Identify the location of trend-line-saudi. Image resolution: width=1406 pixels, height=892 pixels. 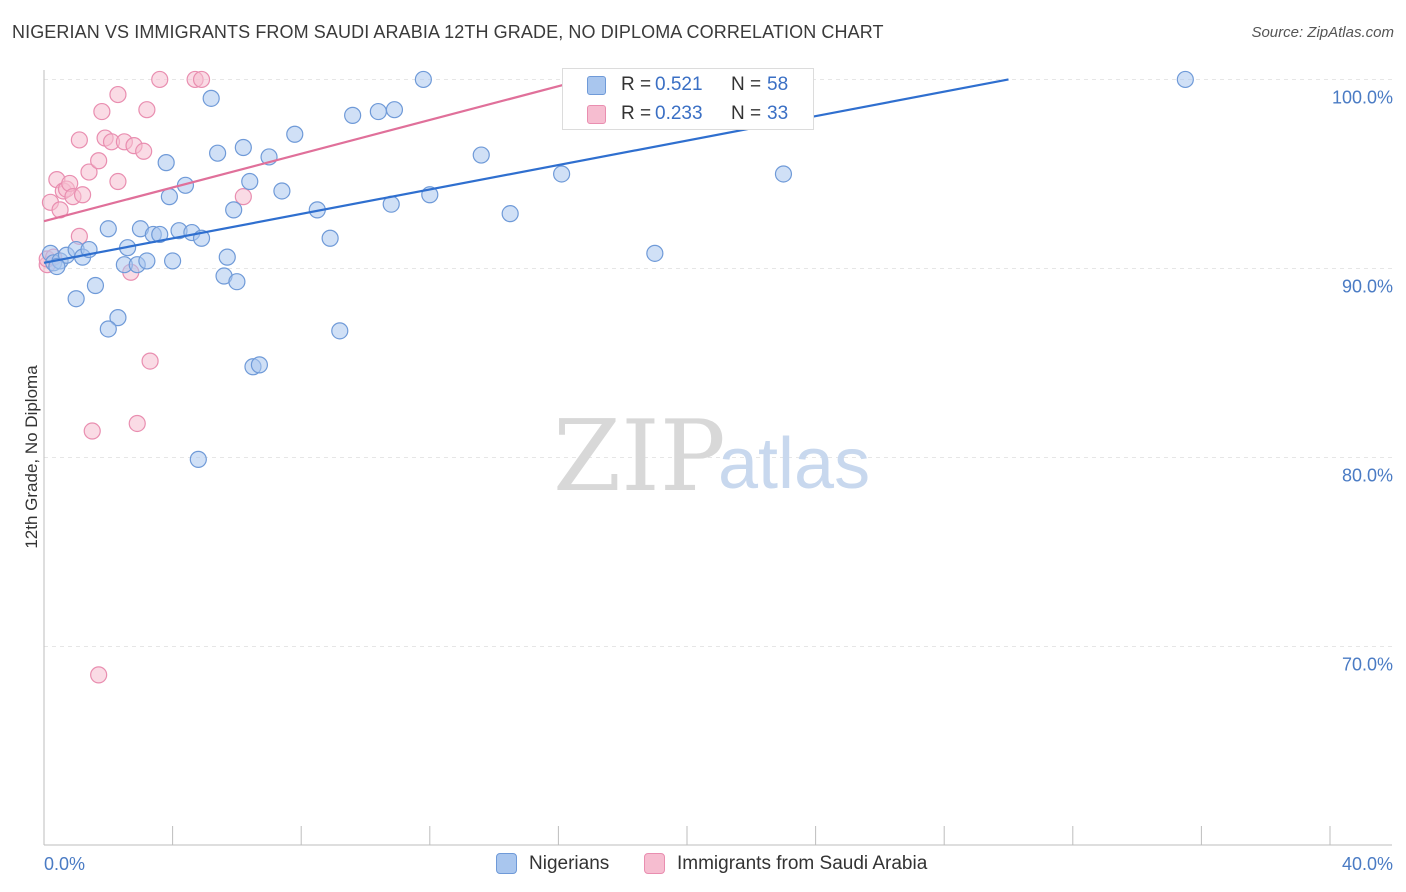
(314, 150).